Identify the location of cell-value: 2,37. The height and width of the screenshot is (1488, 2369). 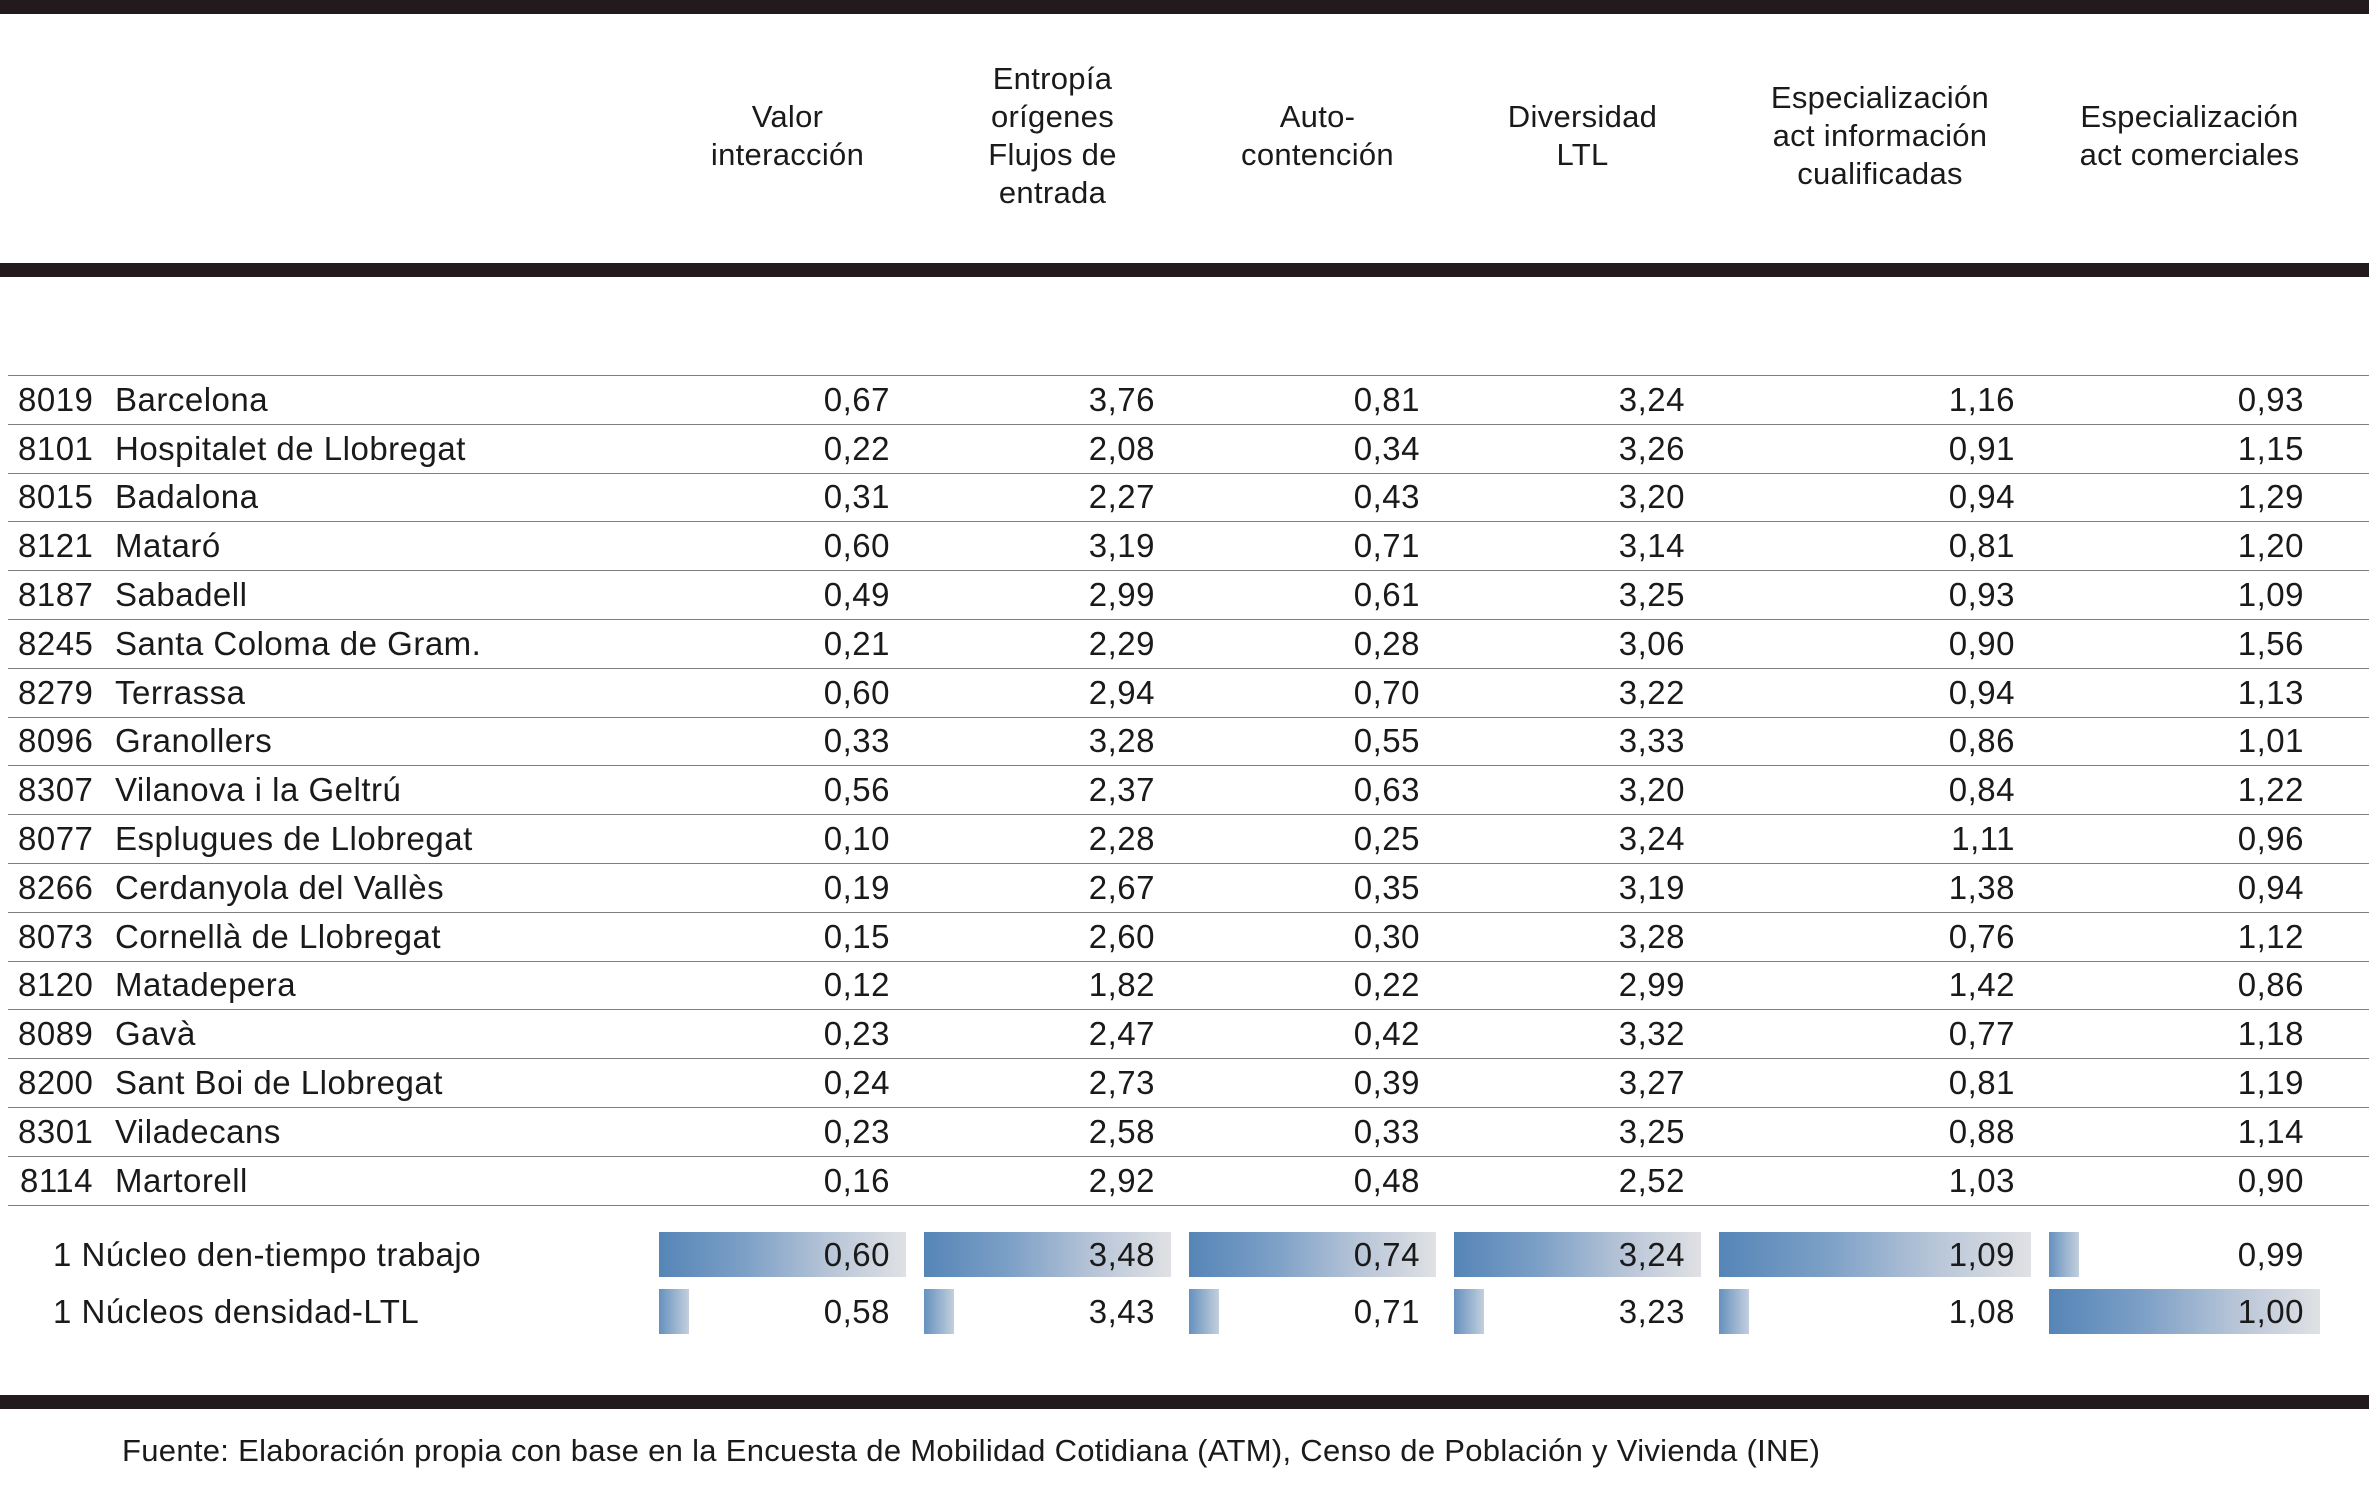
(1121, 790).